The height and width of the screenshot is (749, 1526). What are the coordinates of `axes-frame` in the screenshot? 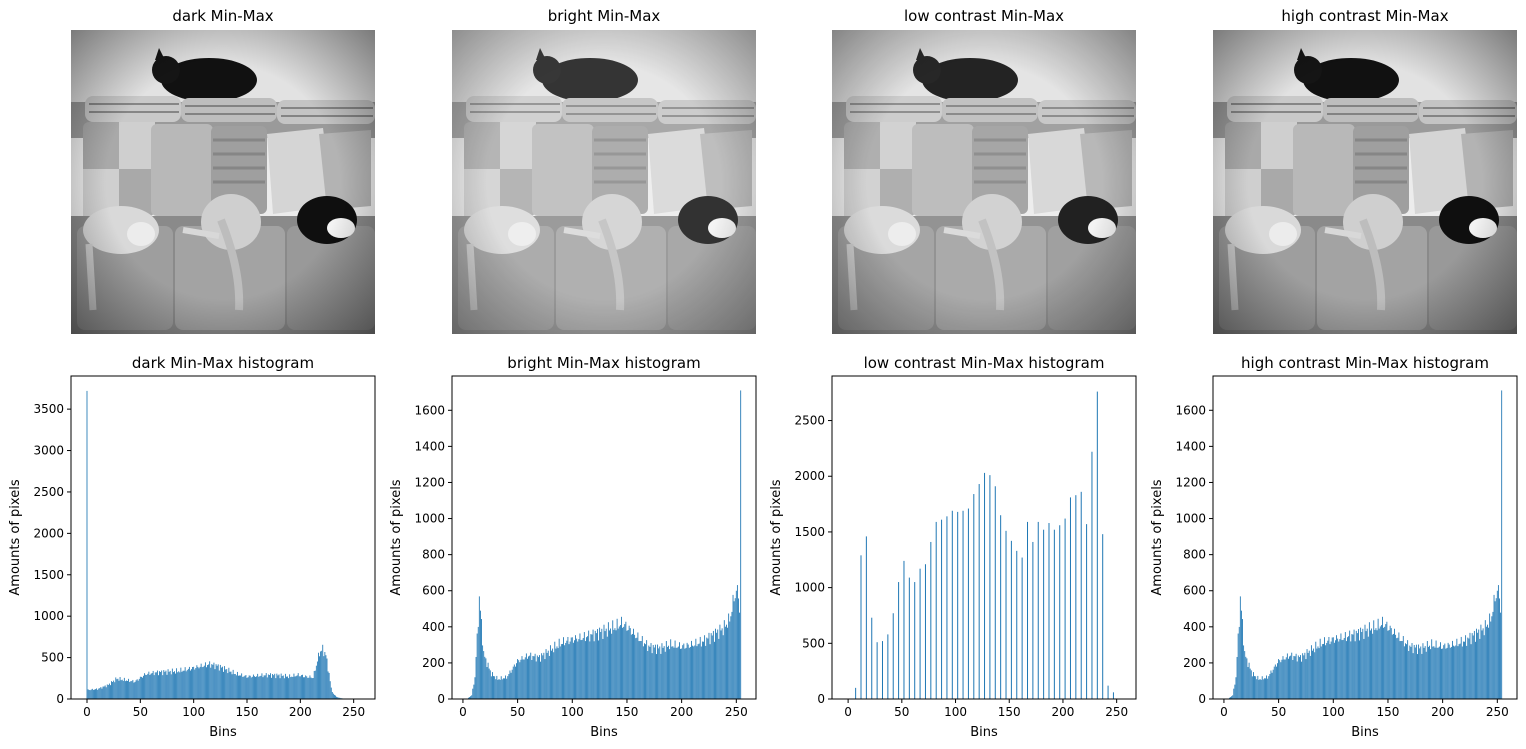 It's located at (984, 537).